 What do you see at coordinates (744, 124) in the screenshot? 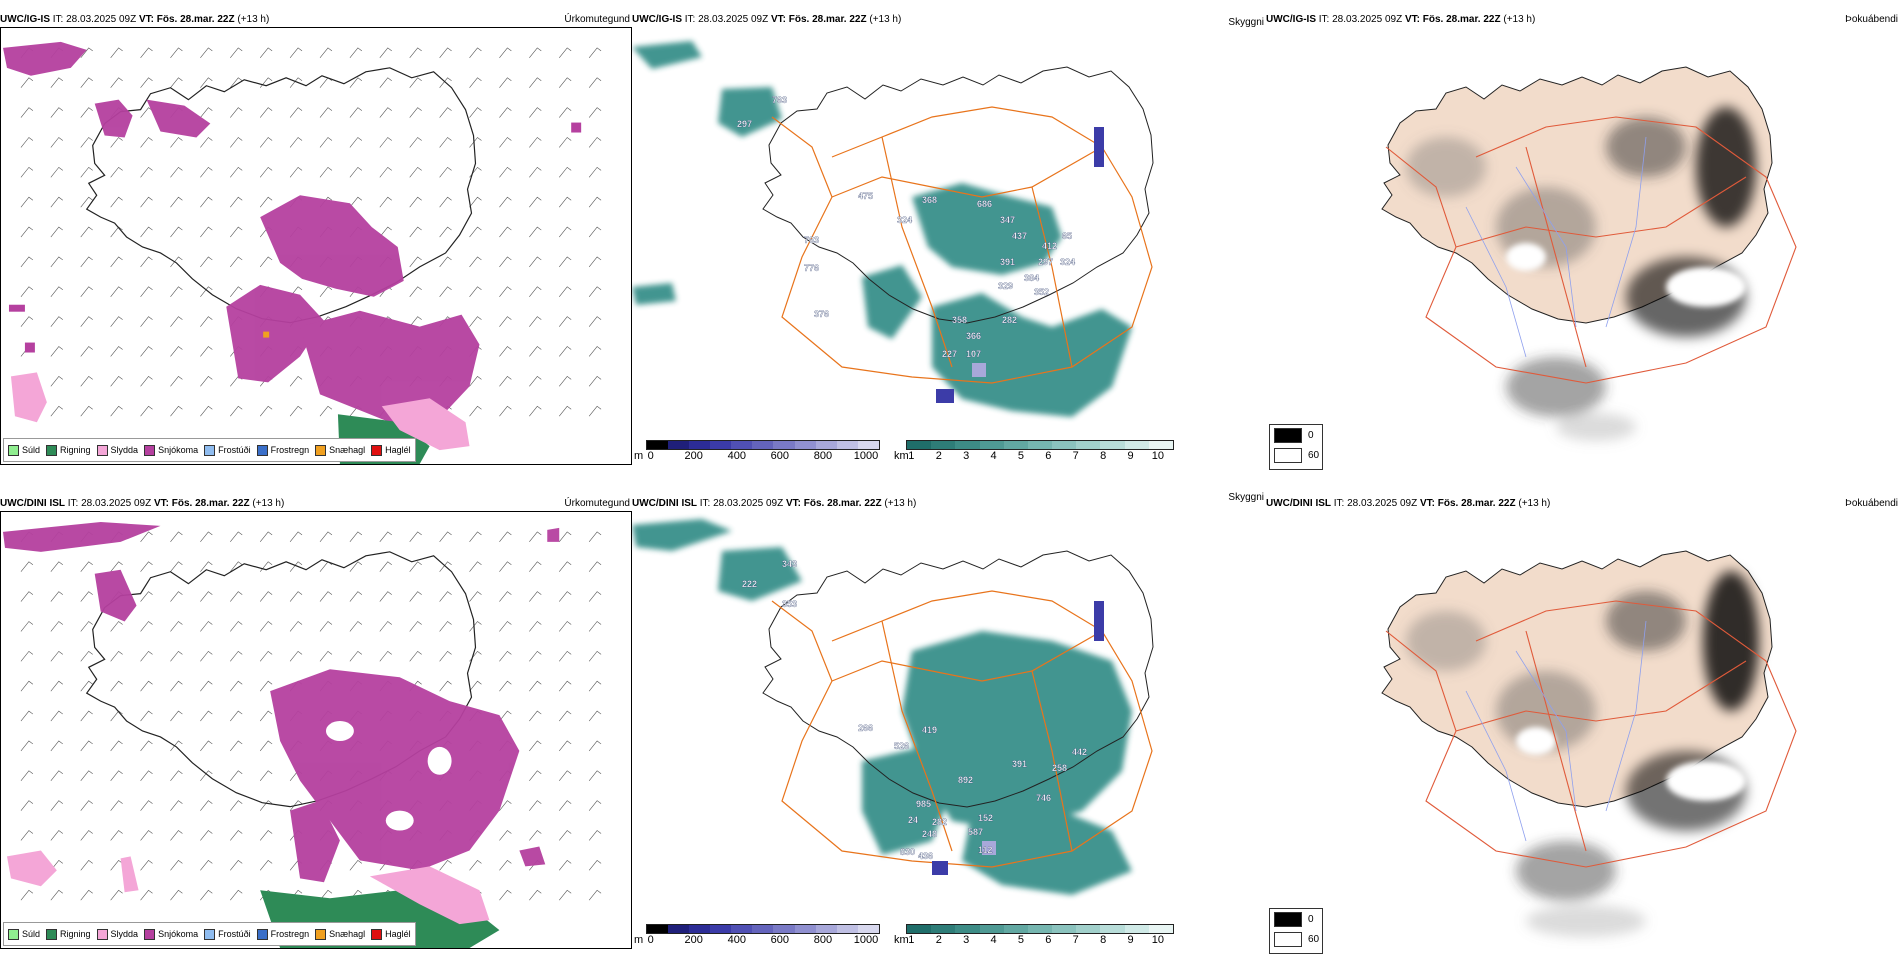
I see `ceiling-value: 297` at bounding box center [744, 124].